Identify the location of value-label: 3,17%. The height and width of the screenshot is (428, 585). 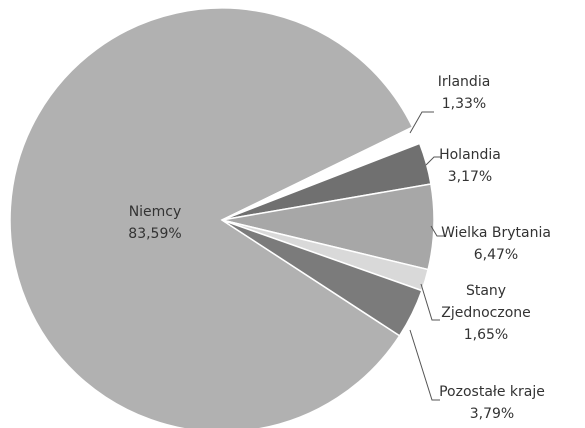
(470, 177).